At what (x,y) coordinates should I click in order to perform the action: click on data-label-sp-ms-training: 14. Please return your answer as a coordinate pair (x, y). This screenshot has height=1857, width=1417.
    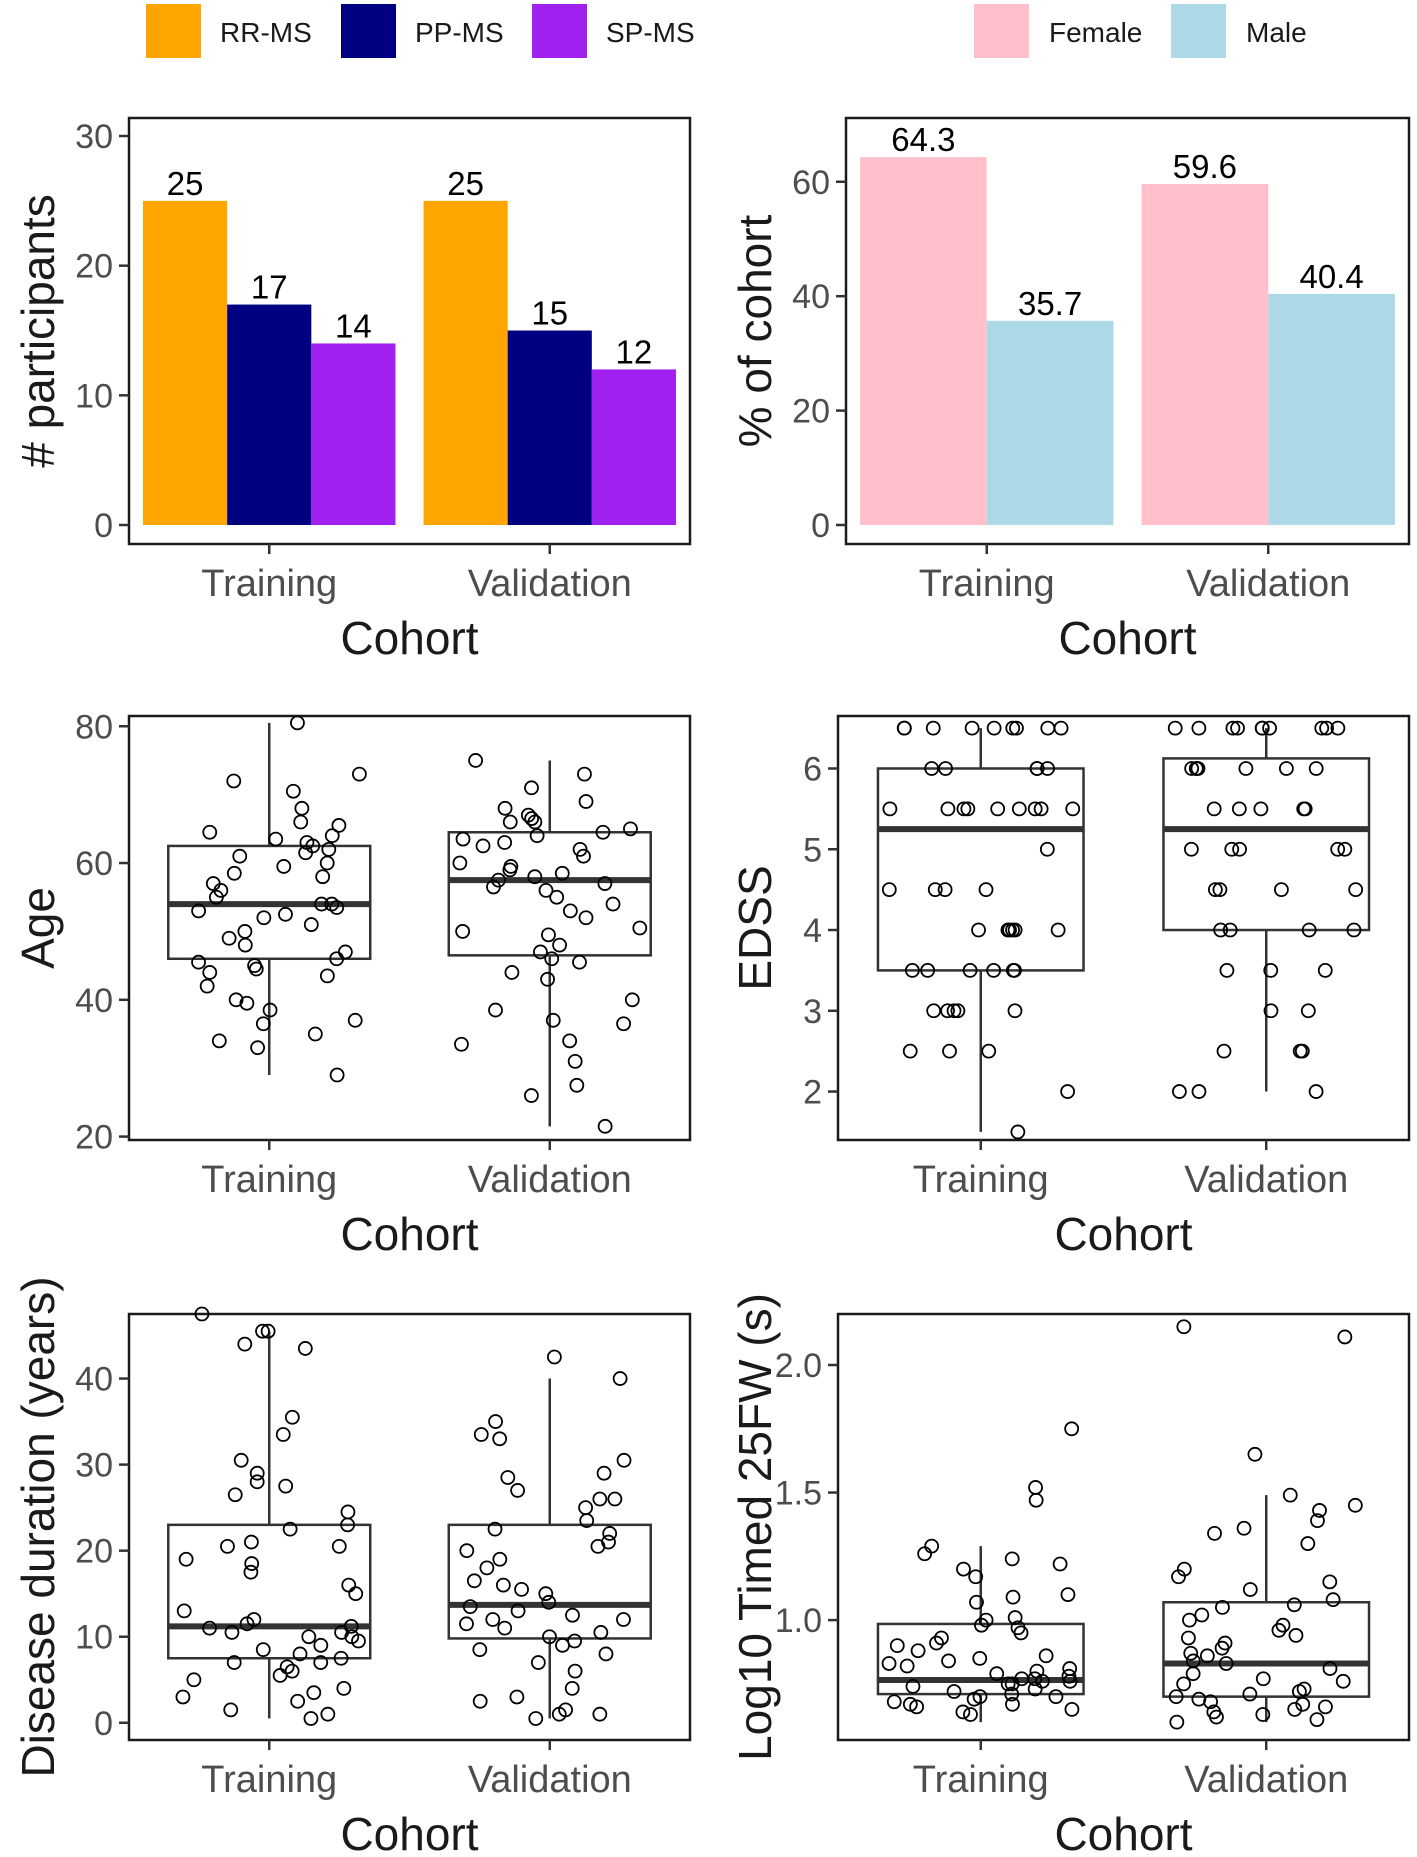
    Looking at the image, I should click on (353, 325).